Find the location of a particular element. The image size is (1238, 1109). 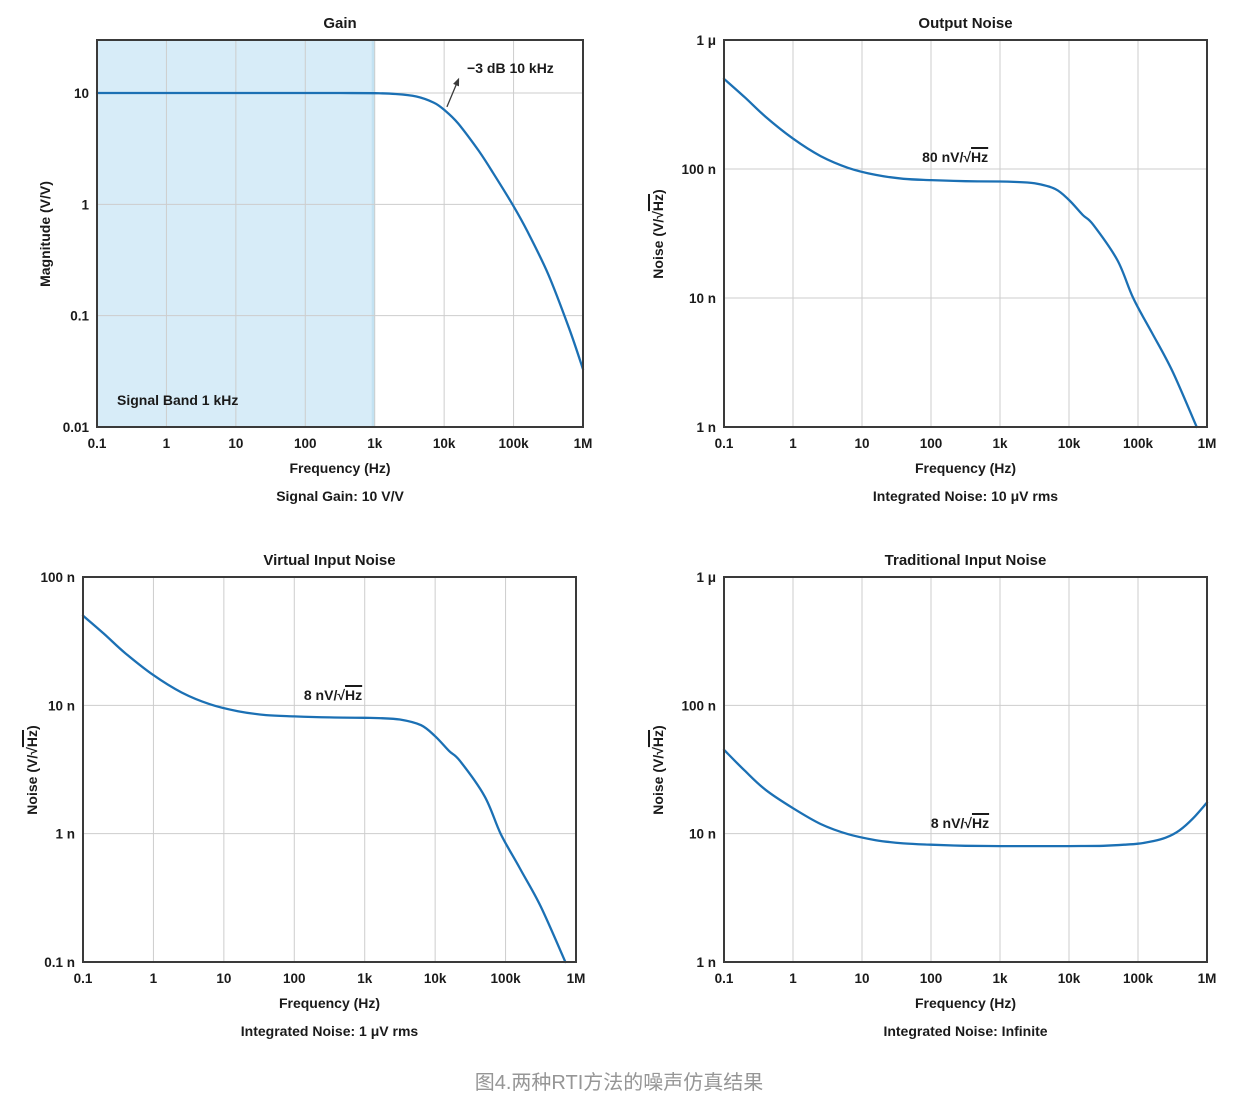

figure-caption: 图4.两种RTI方法的噪声仿真结果 is located at coordinates (619, 1083).